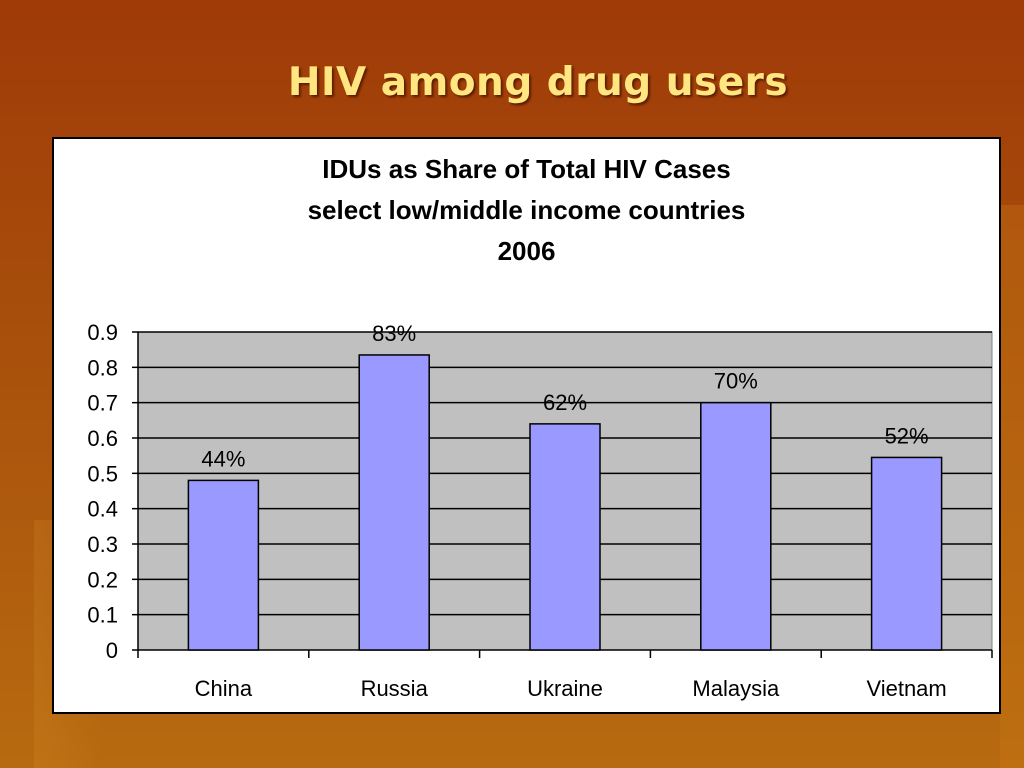  Describe the element at coordinates (907, 435) in the screenshot. I see `data-label-vietnam: 52%` at that location.